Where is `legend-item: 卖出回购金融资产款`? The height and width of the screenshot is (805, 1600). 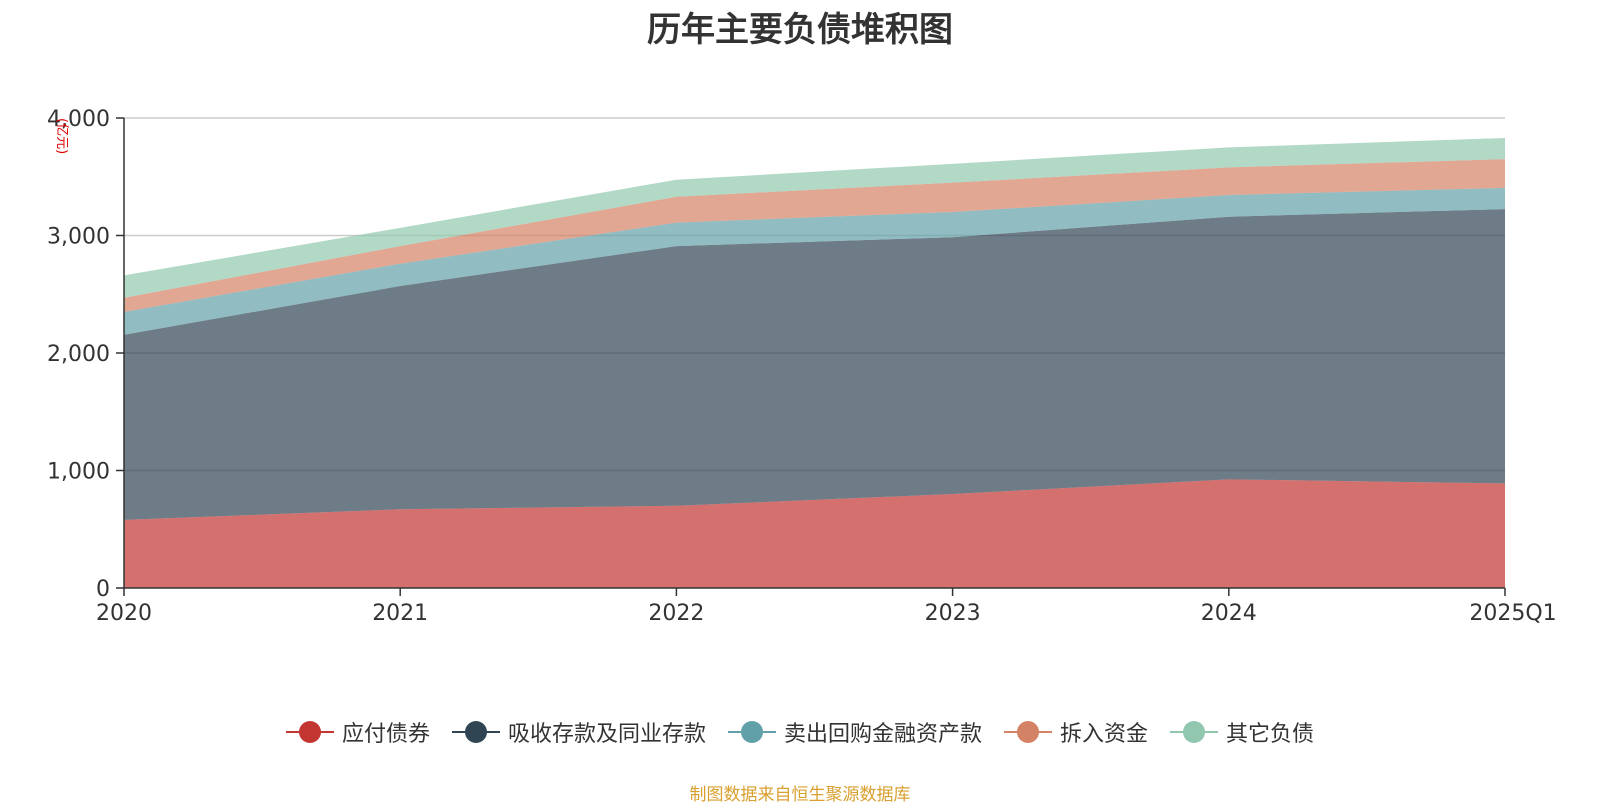
legend-item: 卖出回购金融资产款 is located at coordinates (854, 732).